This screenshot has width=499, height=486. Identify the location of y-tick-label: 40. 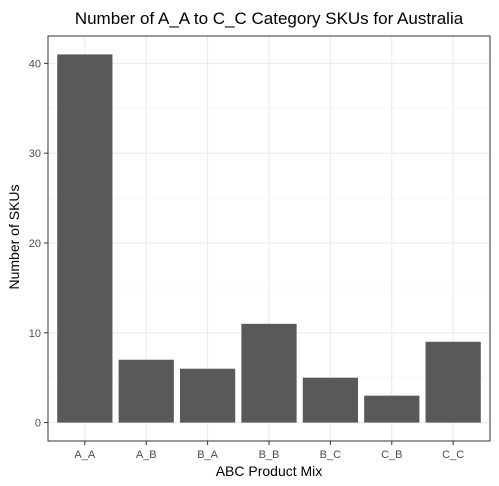
(35, 64).